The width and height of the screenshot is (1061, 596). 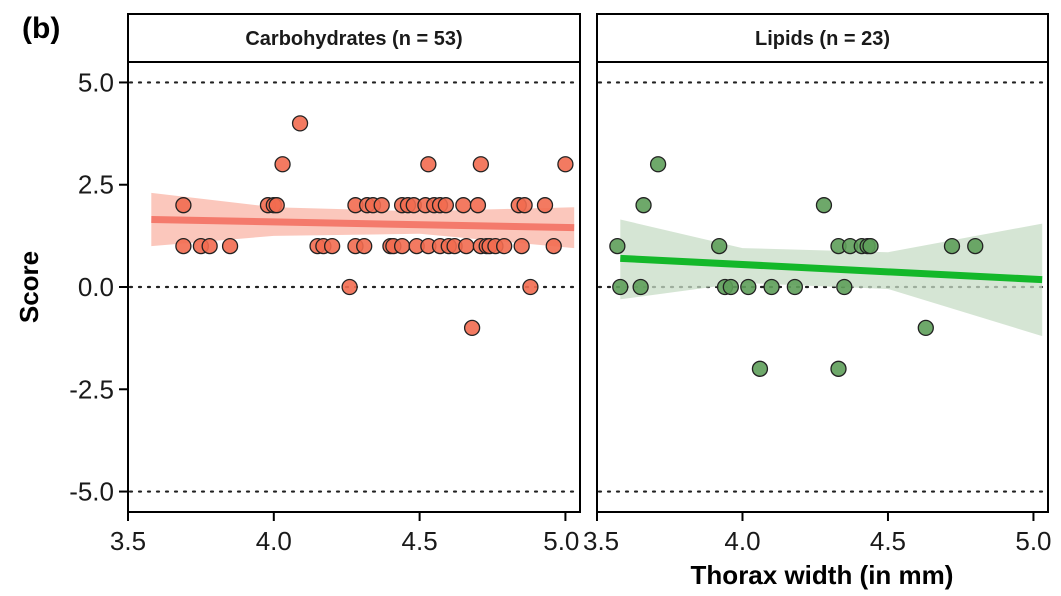 I want to click on y-tick-label: 5.0, so click(x=96, y=82).